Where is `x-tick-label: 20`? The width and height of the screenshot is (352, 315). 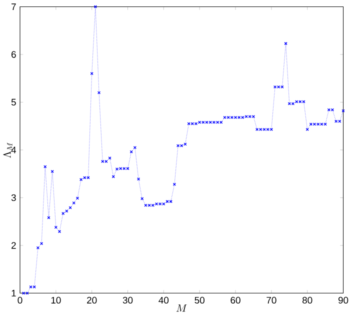
x-tick-label: 20 is located at coordinates (92, 300).